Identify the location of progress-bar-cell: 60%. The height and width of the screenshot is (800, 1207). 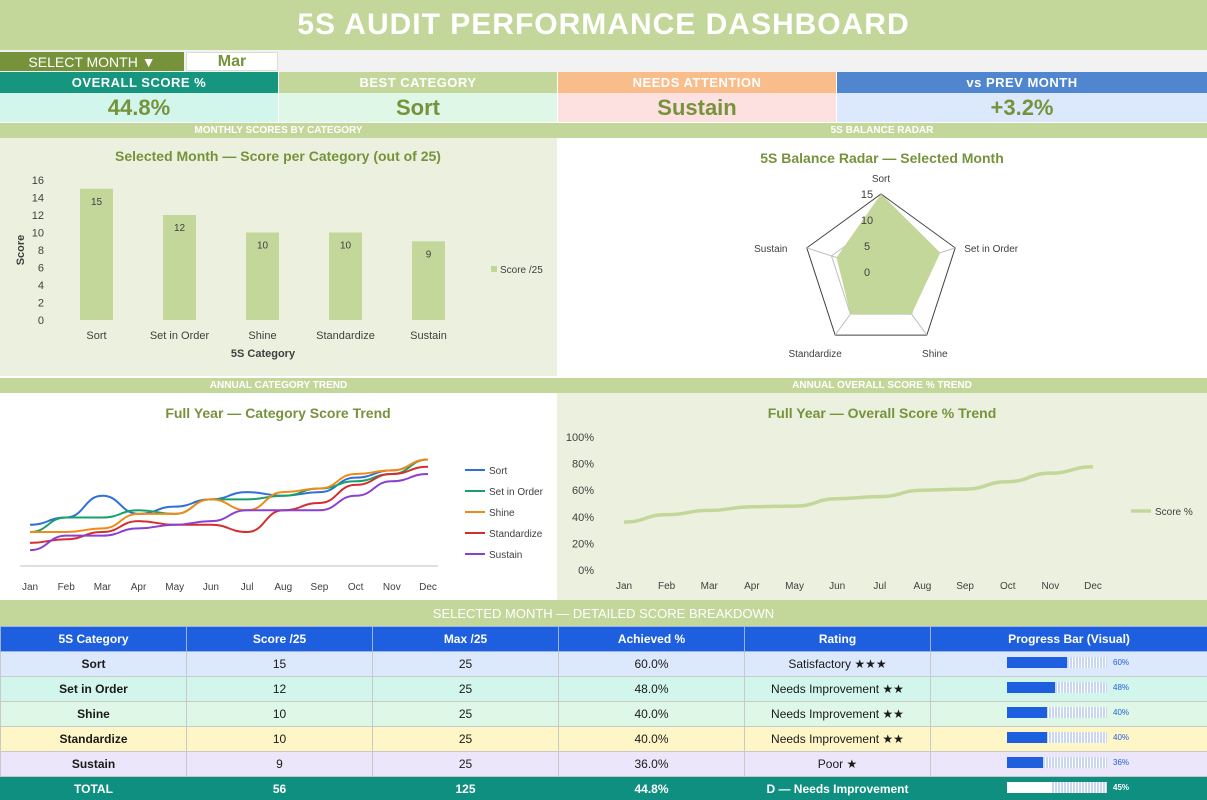
(1068, 664).